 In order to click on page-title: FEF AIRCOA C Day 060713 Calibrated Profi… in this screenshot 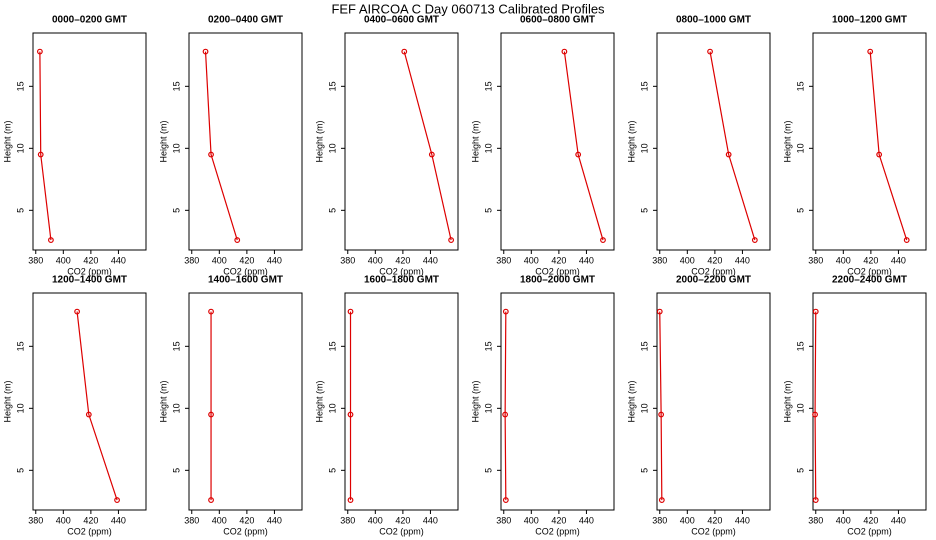, I will do `click(468, 8)`.